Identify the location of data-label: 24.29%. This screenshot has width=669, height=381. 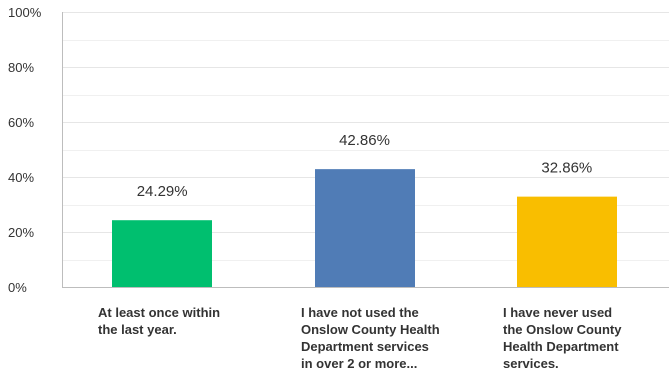
(162, 191).